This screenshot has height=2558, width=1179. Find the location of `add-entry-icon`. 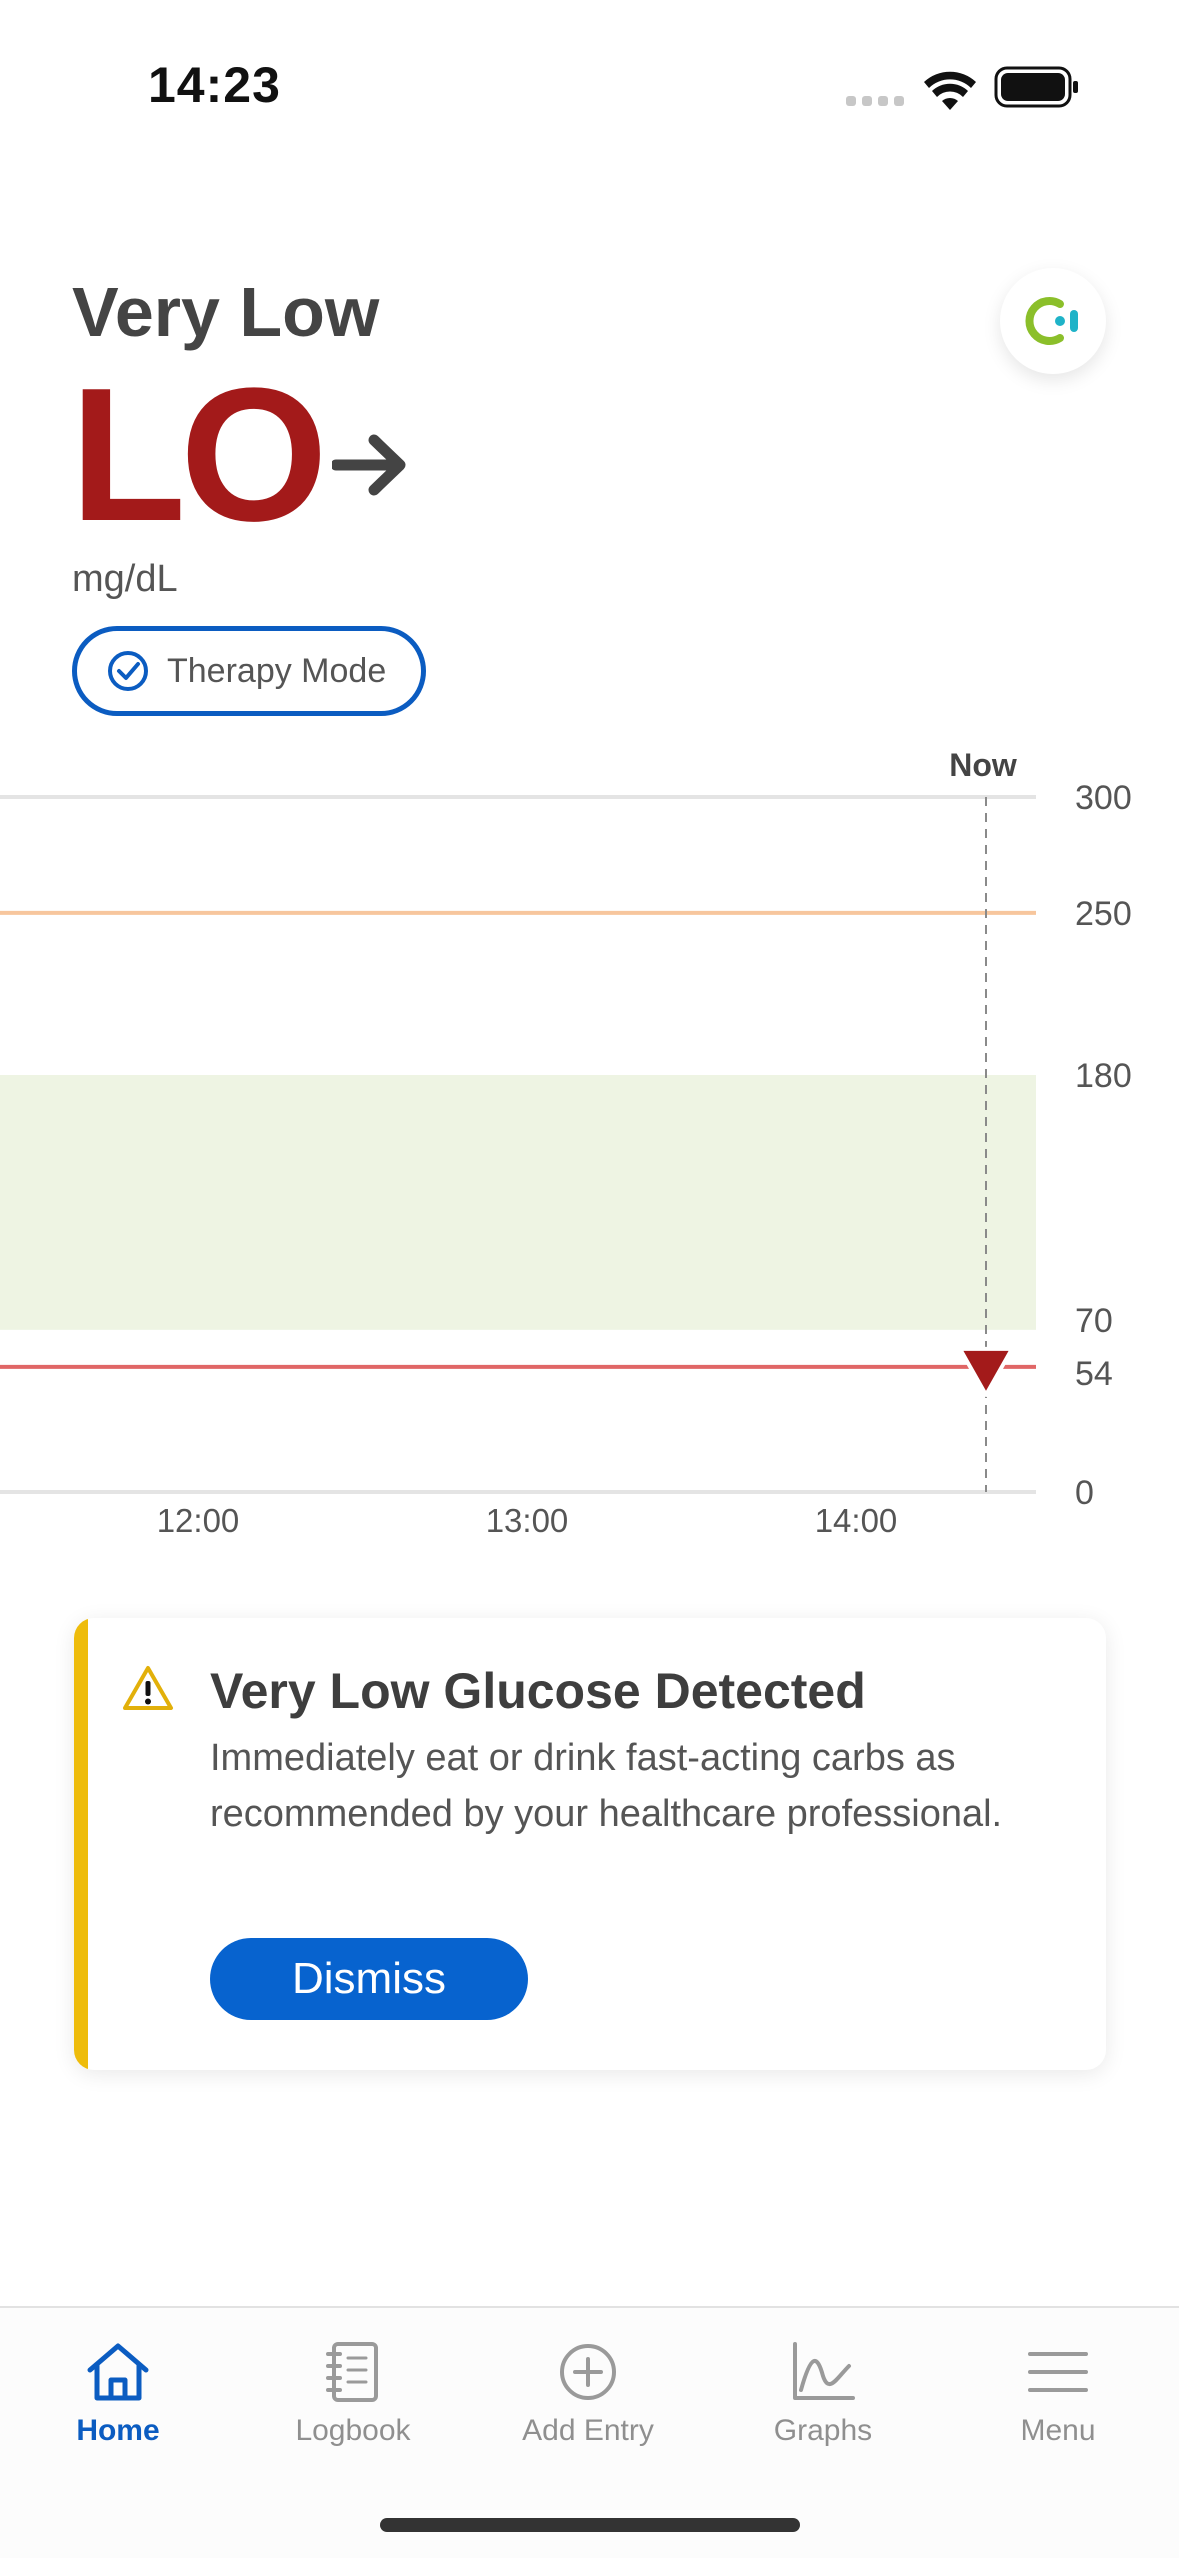

add-entry-icon is located at coordinates (588, 2372).